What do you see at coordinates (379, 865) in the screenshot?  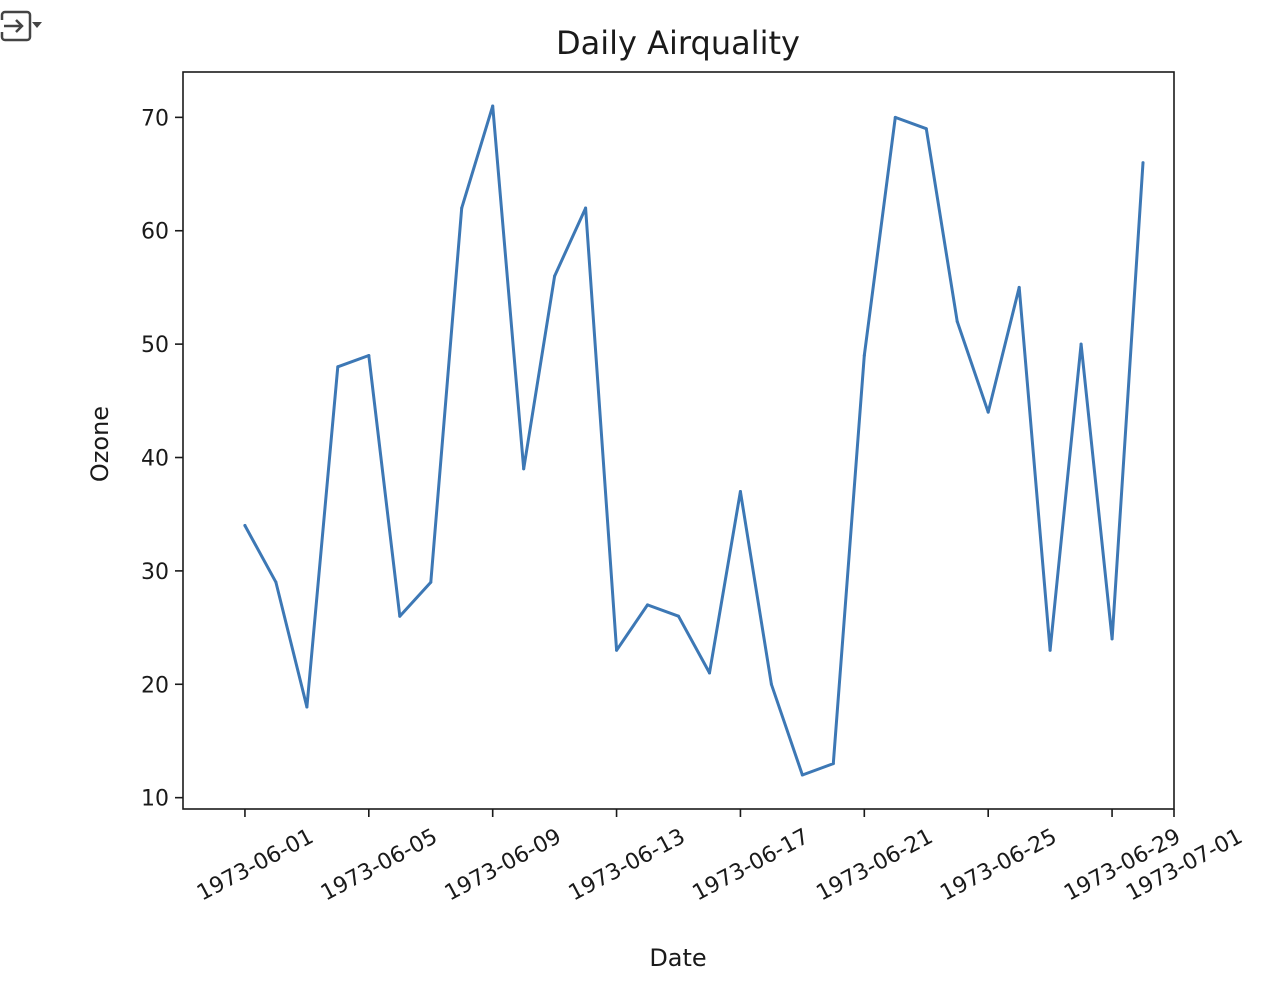 I see `x-tick-label: 1973-06-05` at bounding box center [379, 865].